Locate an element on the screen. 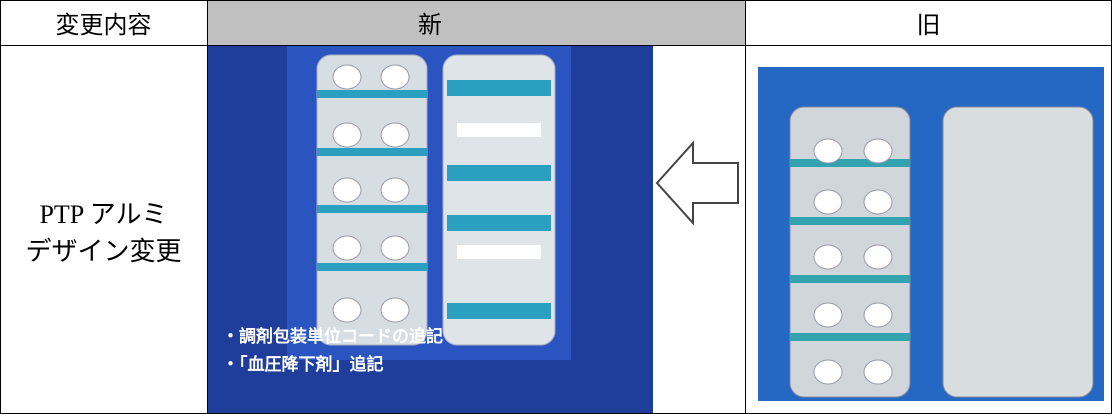 The height and width of the screenshot is (414, 1112). header-text: 新 is located at coordinates (430, 26).